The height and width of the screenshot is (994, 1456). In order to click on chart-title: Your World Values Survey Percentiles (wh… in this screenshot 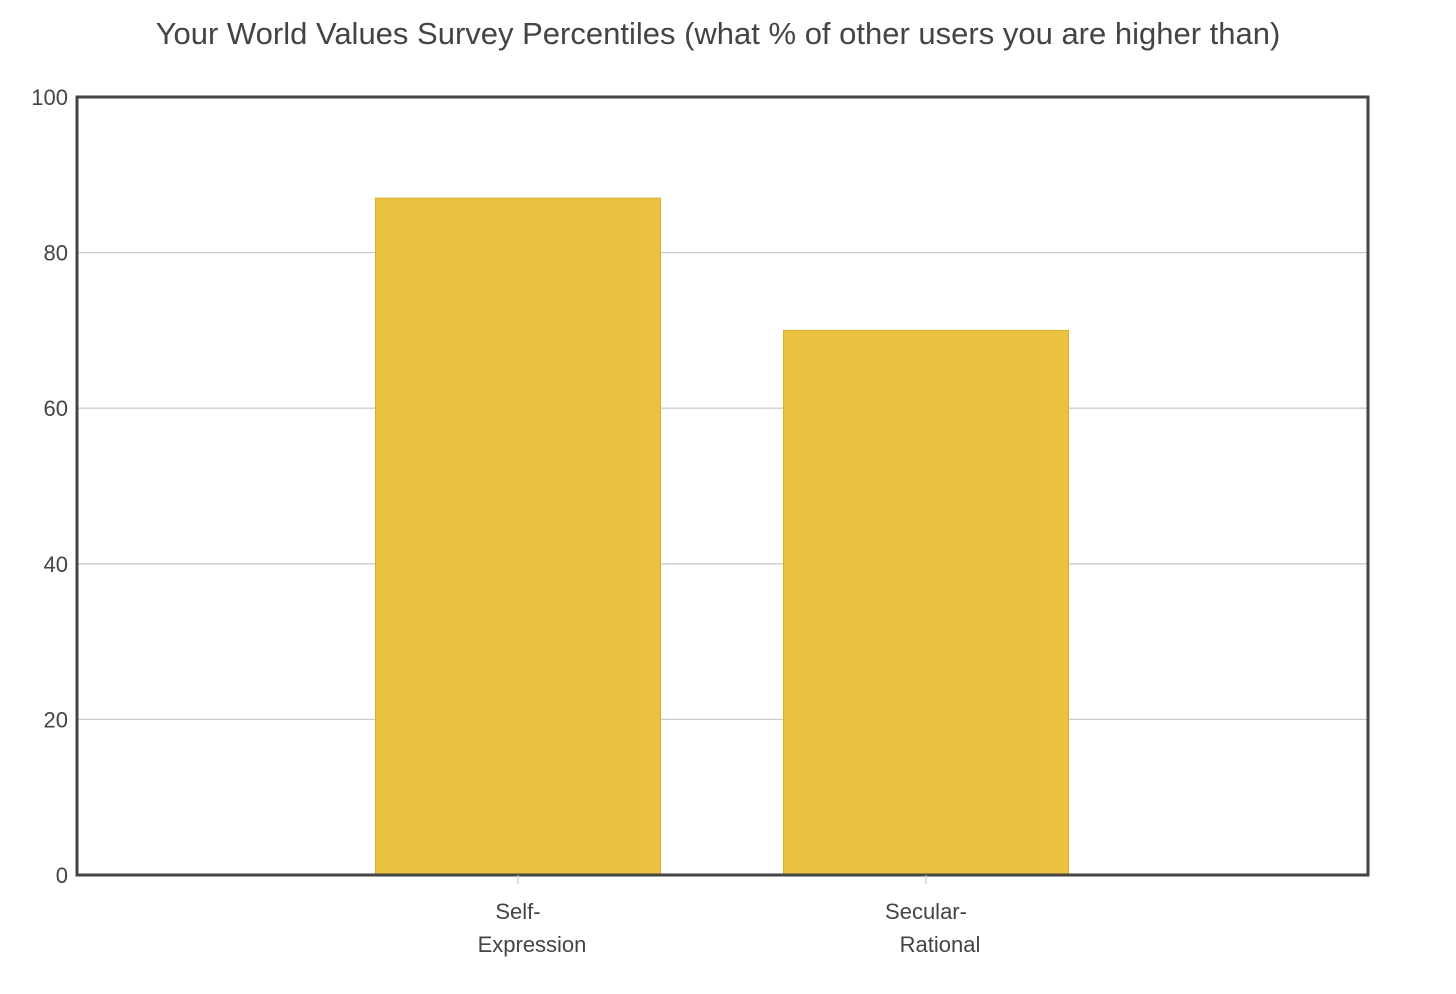, I will do `click(718, 33)`.